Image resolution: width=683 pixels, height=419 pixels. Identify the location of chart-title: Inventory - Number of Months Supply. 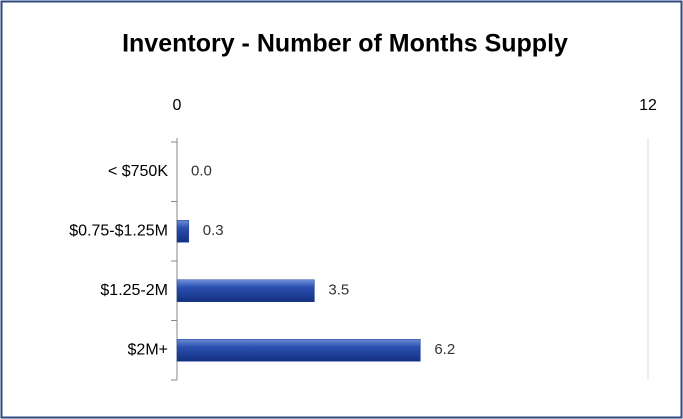
(345, 44).